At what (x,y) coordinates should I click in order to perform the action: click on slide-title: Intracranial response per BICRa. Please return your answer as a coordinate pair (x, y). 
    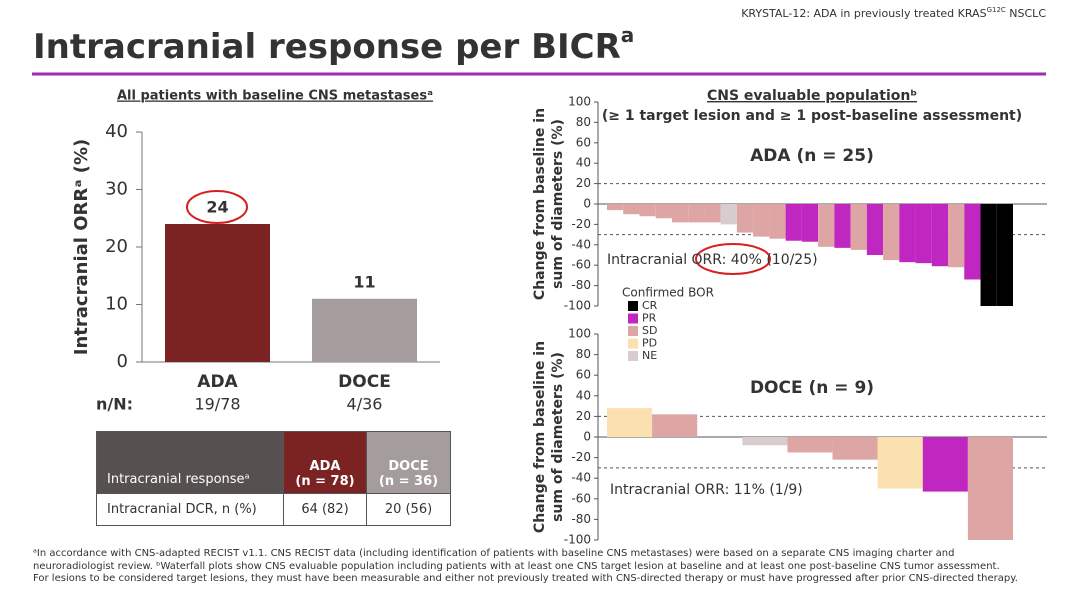
    Looking at the image, I should click on (333, 45).